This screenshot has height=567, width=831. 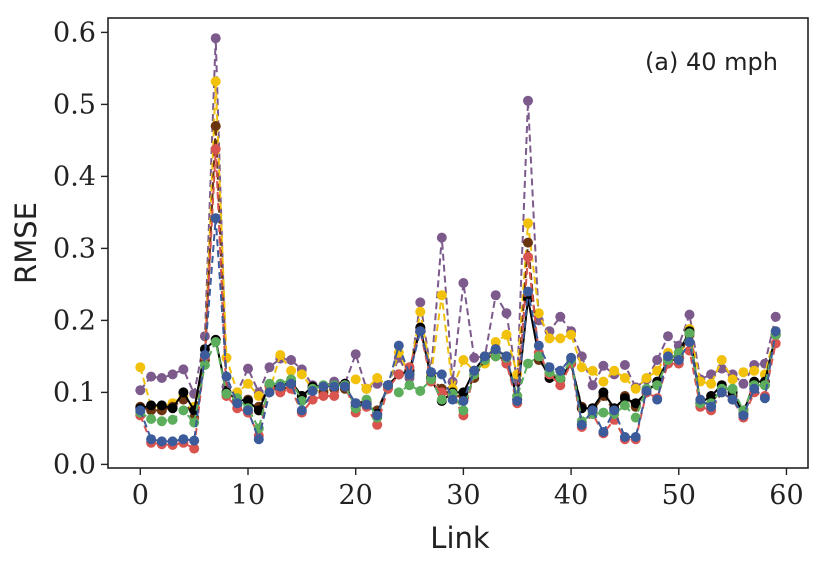 I want to click on x-tick-label-20: 20, so click(x=356, y=495).